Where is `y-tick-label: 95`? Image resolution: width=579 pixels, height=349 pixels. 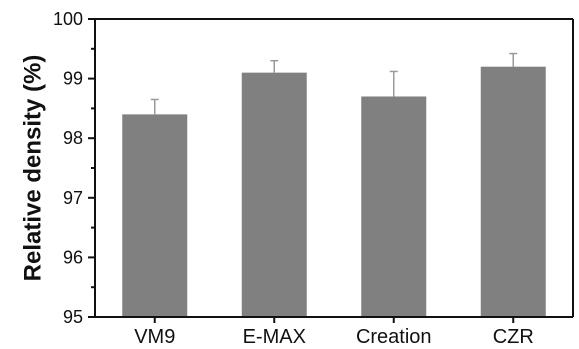
y-tick-label: 95 is located at coordinates (73, 317).